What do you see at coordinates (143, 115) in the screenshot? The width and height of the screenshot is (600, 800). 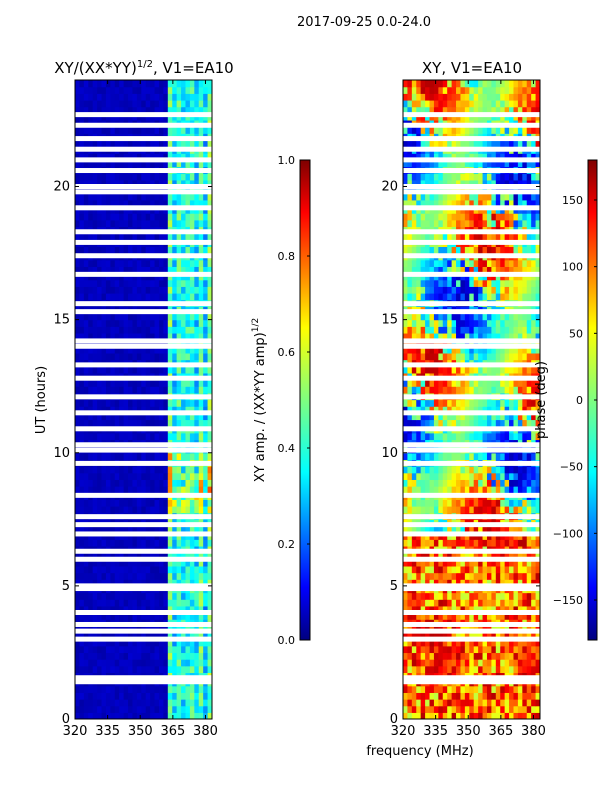 I see `data-gap` at bounding box center [143, 115].